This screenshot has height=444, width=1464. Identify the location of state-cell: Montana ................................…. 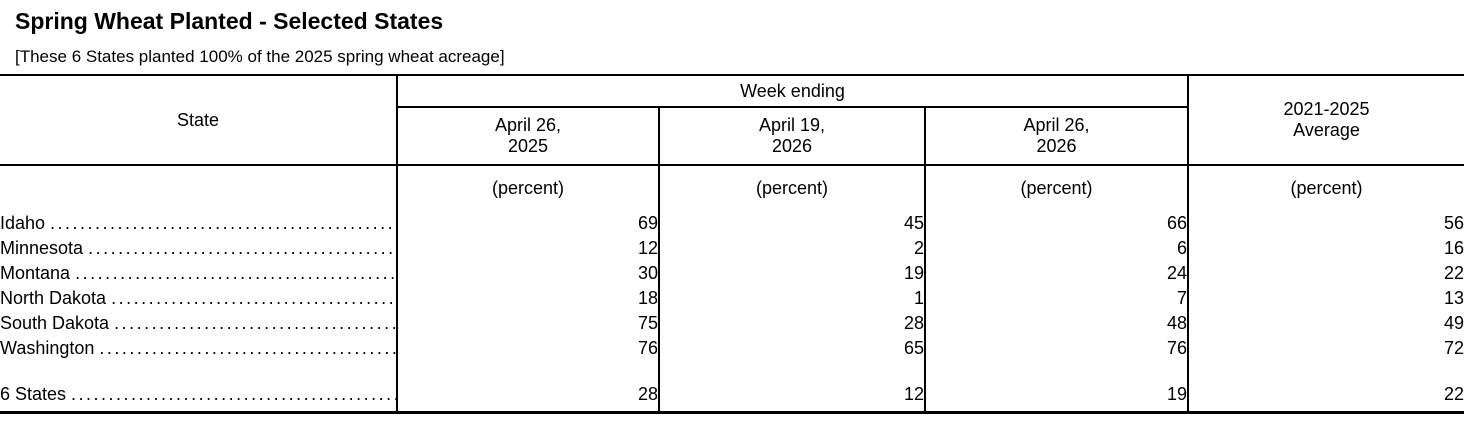
(198, 273).